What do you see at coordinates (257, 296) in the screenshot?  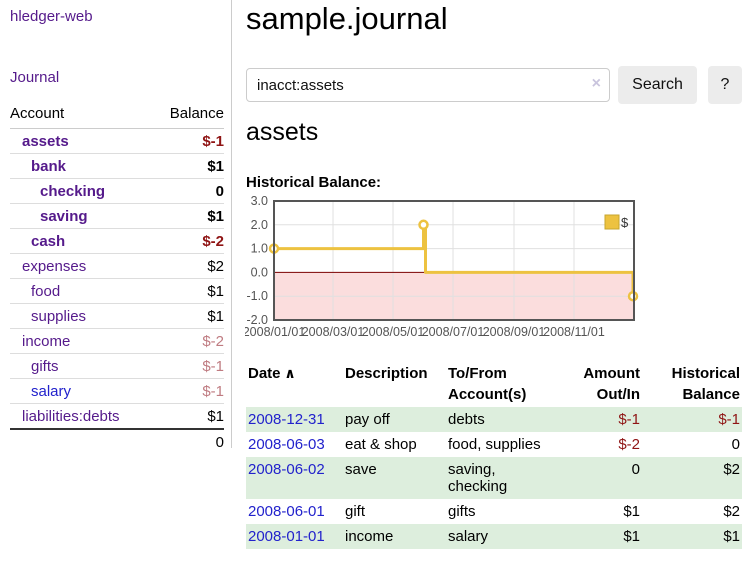 I see `y-axis-tick-label: -1.0` at bounding box center [257, 296].